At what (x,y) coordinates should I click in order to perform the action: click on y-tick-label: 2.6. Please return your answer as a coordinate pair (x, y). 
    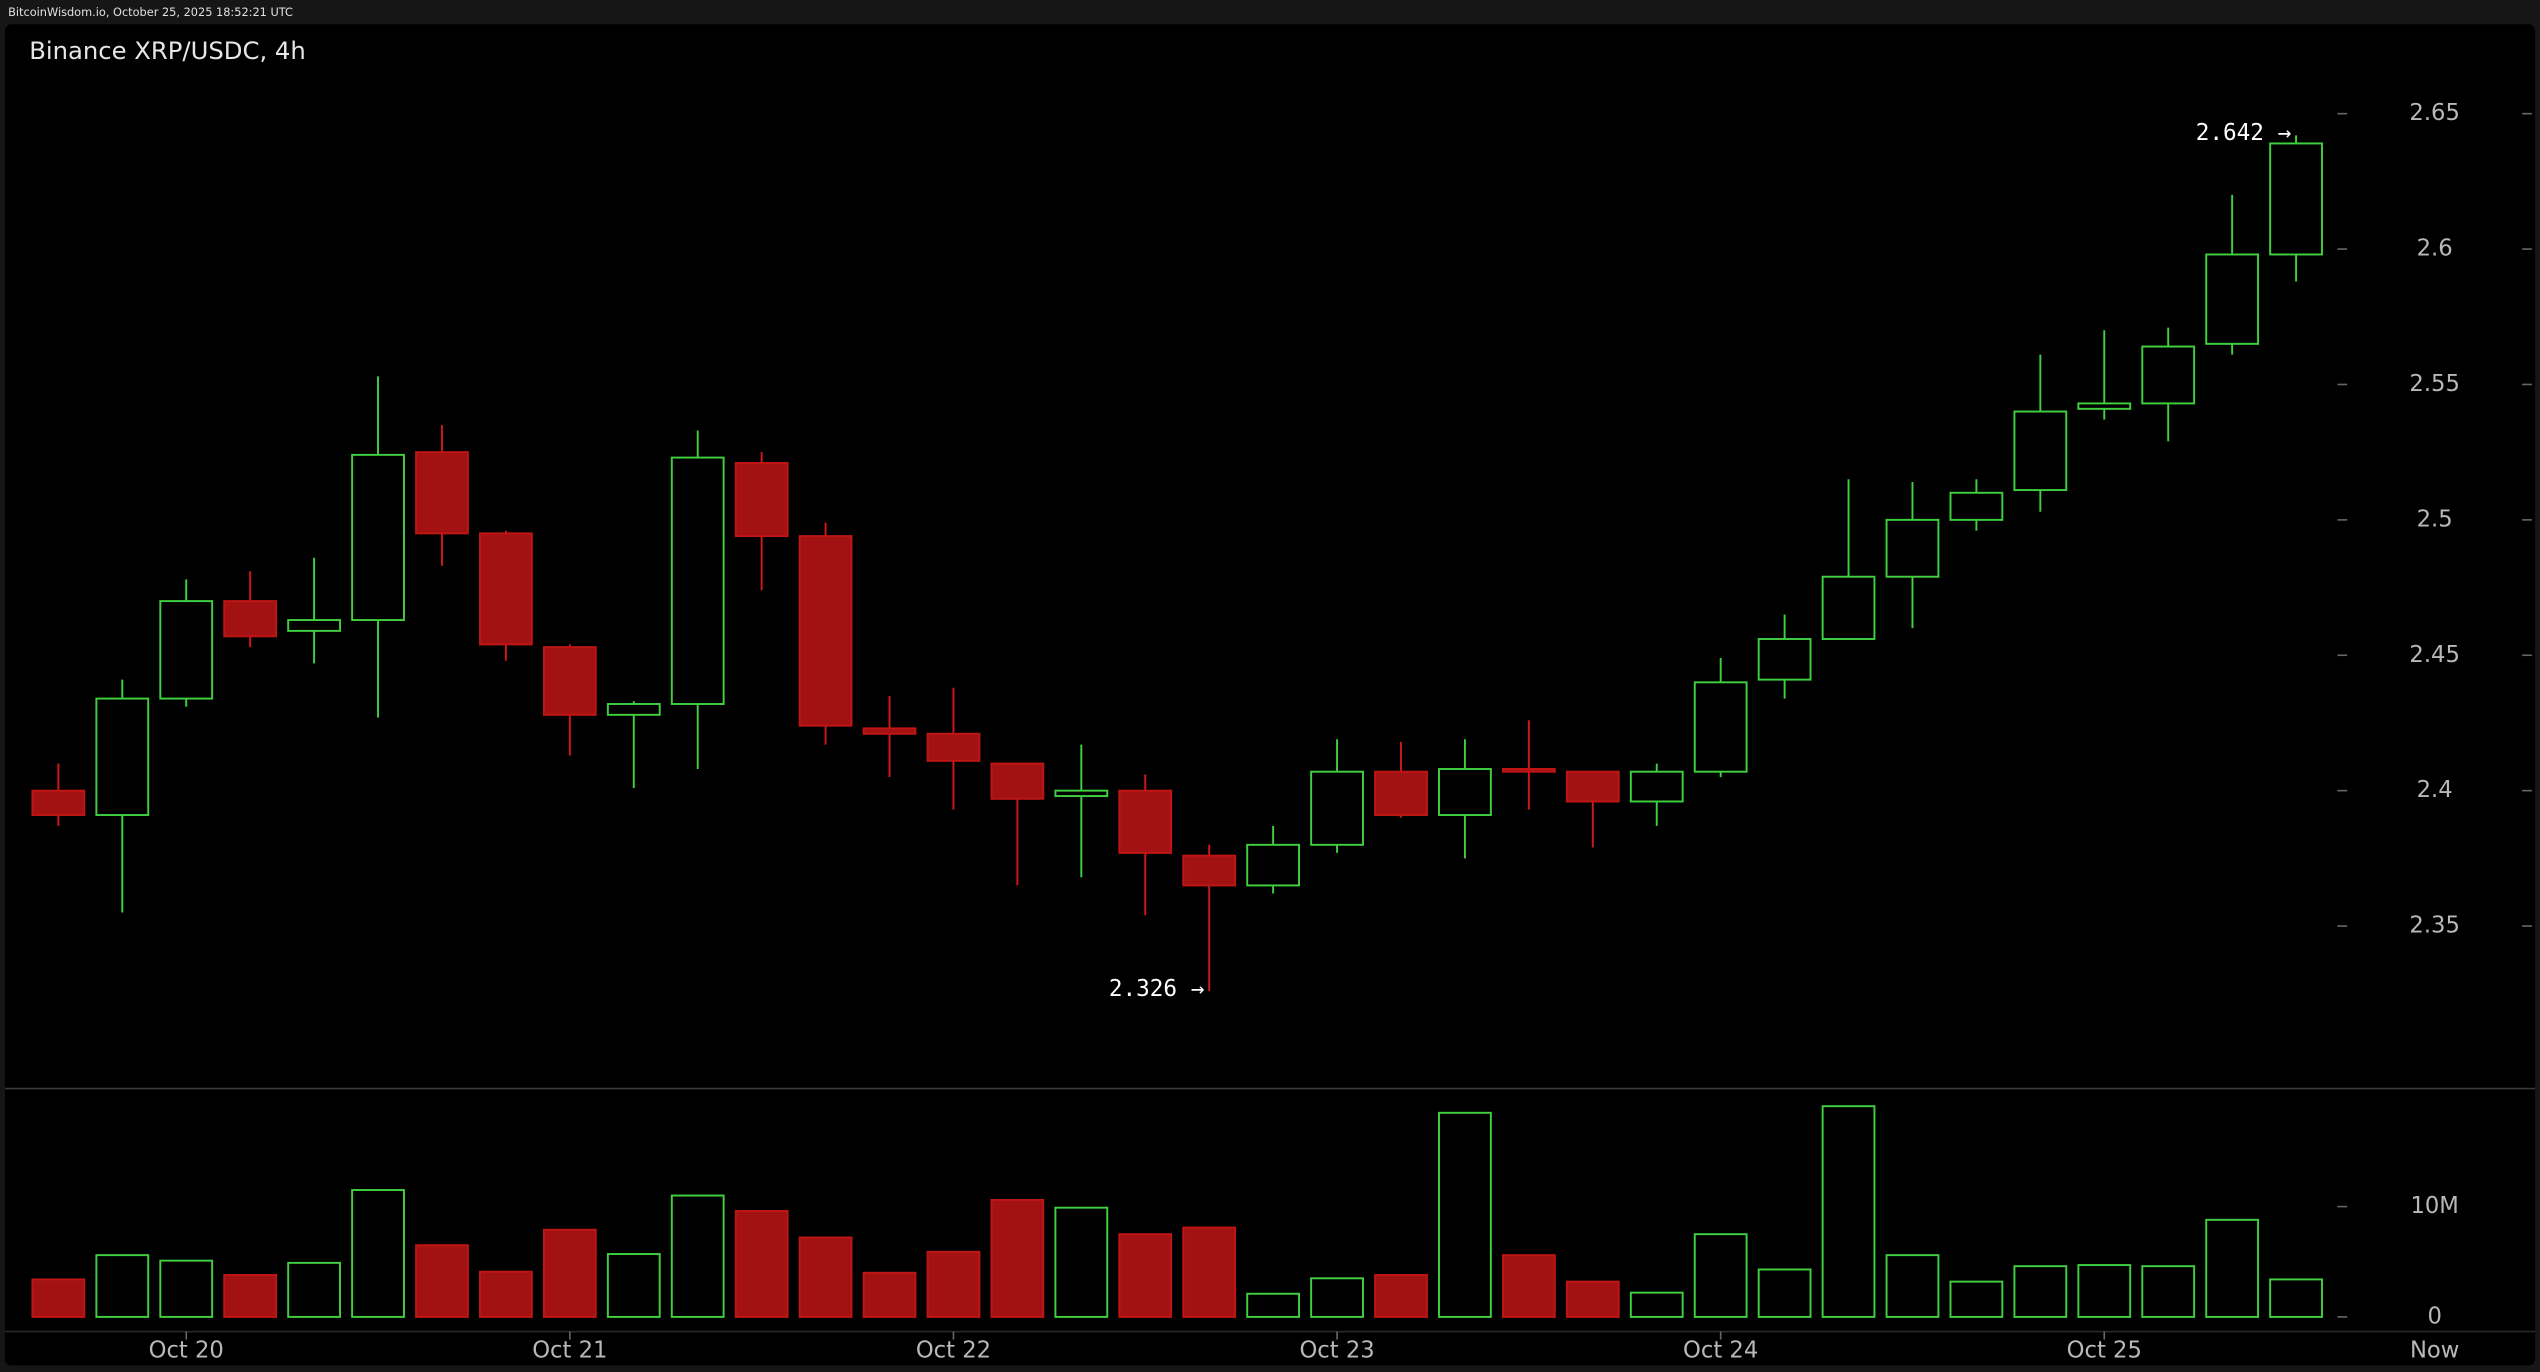
    Looking at the image, I should click on (2435, 249).